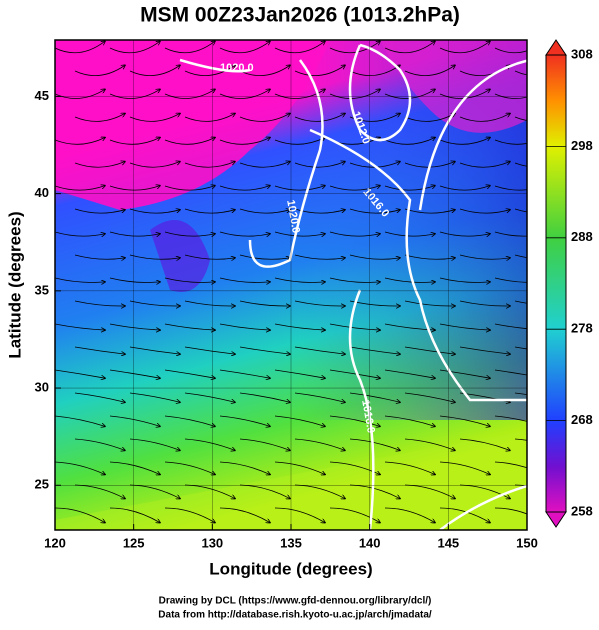 This screenshot has height=630, width=599. What do you see at coordinates (237, 68) in the screenshot?
I see `contour-label: 1020.0` at bounding box center [237, 68].